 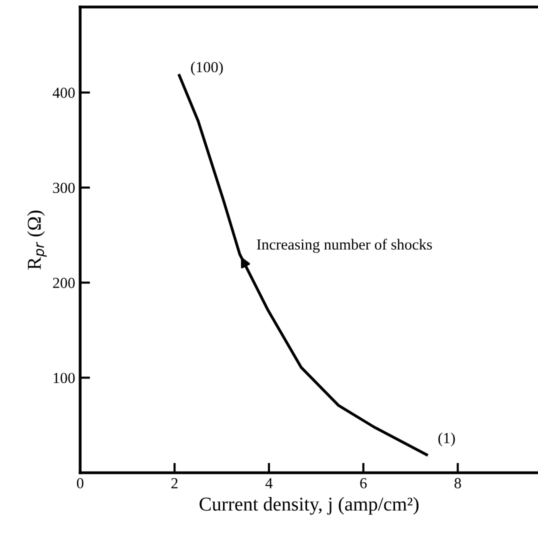 What do you see at coordinates (344, 245) in the screenshot?
I see `annotation: Increasing number of shocks` at bounding box center [344, 245].